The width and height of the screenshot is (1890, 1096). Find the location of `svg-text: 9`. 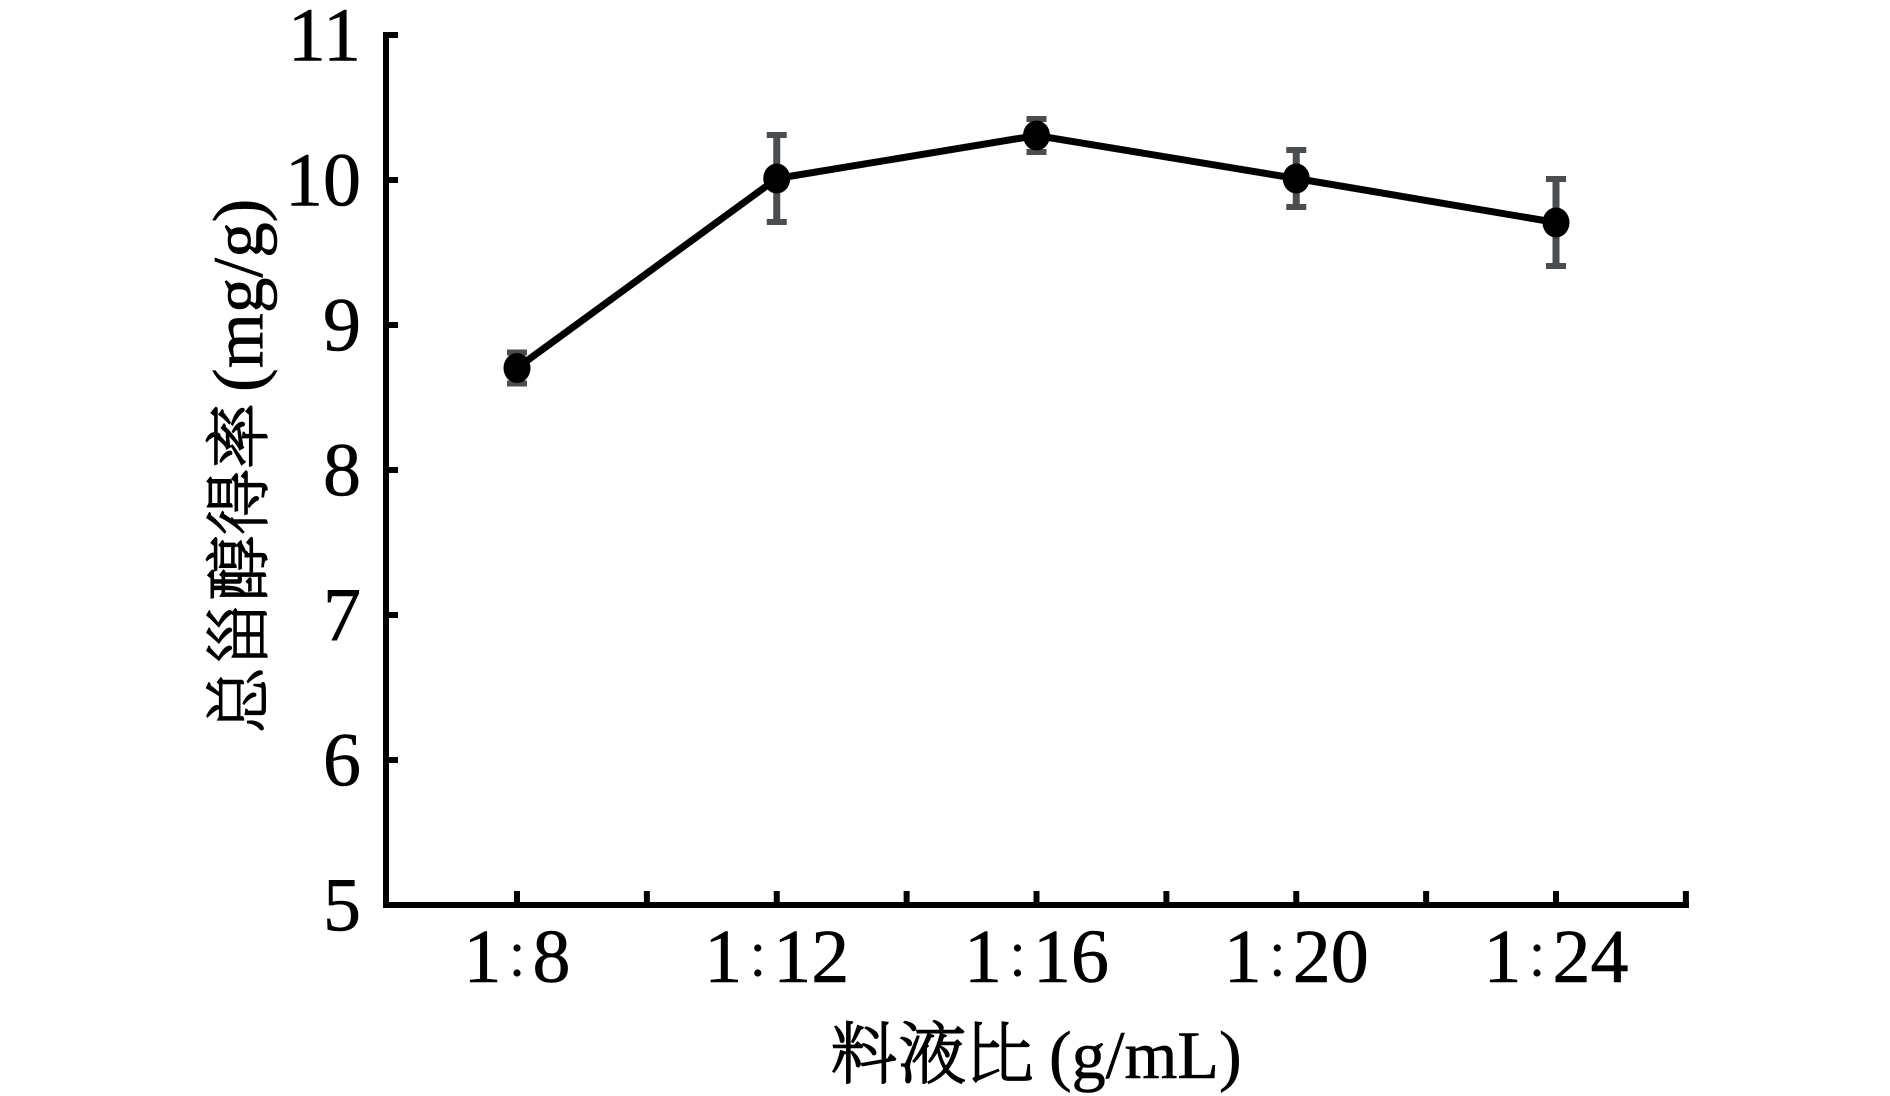

svg-text: 9 is located at coordinates (342, 326).